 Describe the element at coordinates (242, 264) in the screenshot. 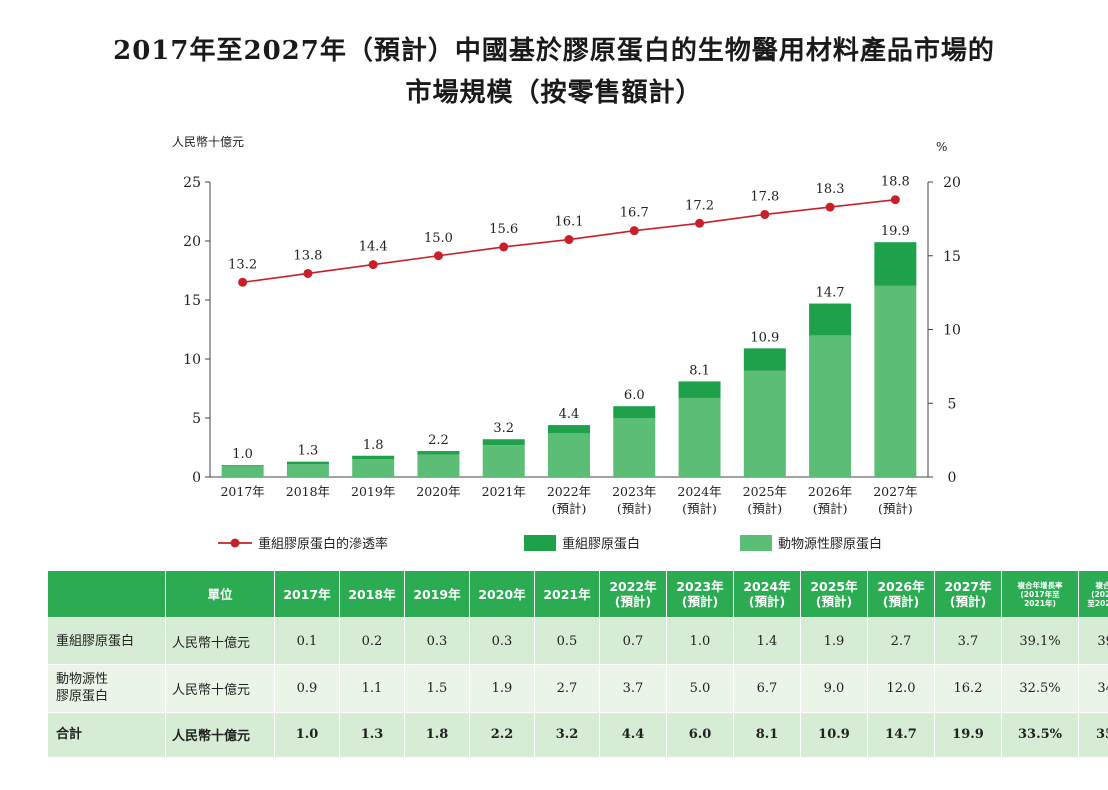

I see `penetration-rate-label: 13.2` at that location.